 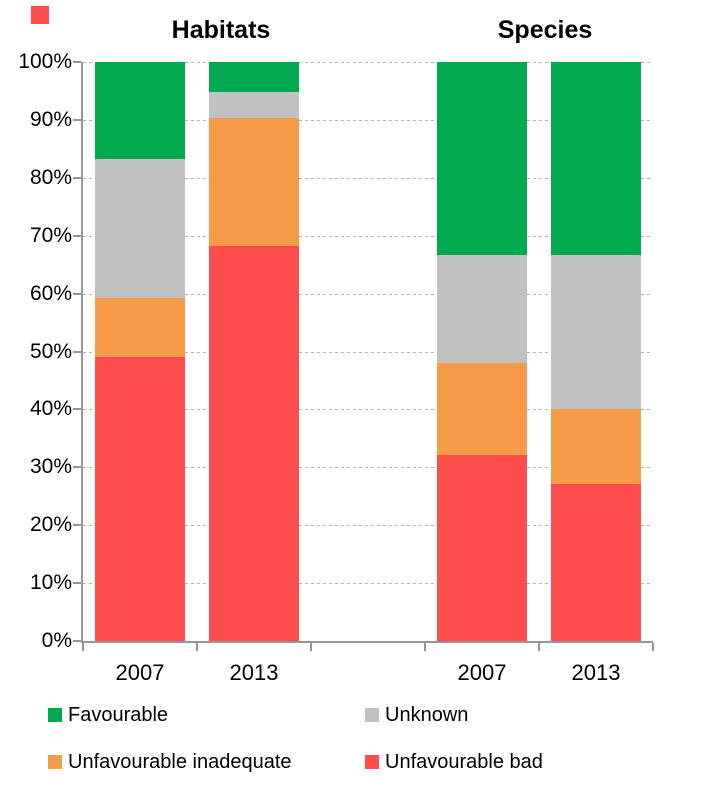 I want to click on y-axis-label-50%: 50%, so click(x=50, y=351).